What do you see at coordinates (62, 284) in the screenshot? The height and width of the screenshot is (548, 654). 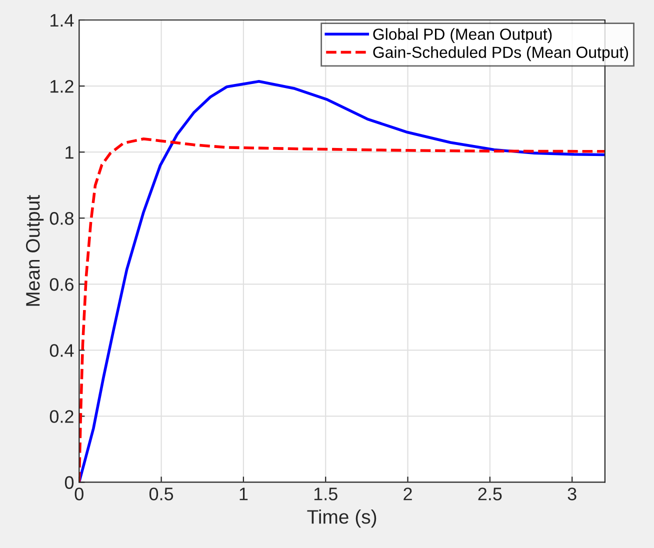 I see `y-tick-label: 0.6` at bounding box center [62, 284].